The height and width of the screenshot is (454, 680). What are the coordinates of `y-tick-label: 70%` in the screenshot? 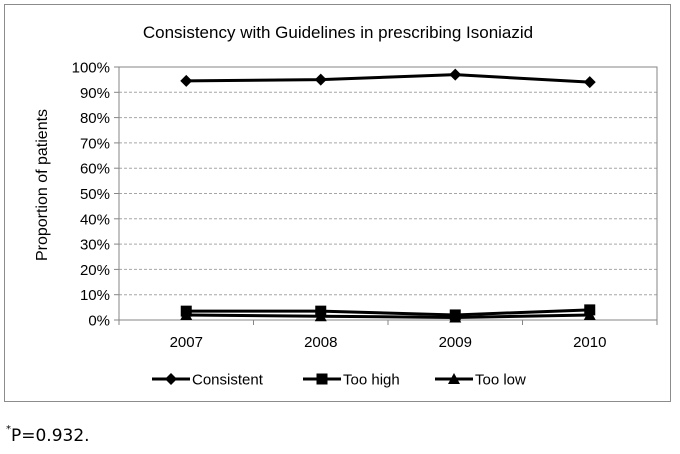 It's located at (95, 143).